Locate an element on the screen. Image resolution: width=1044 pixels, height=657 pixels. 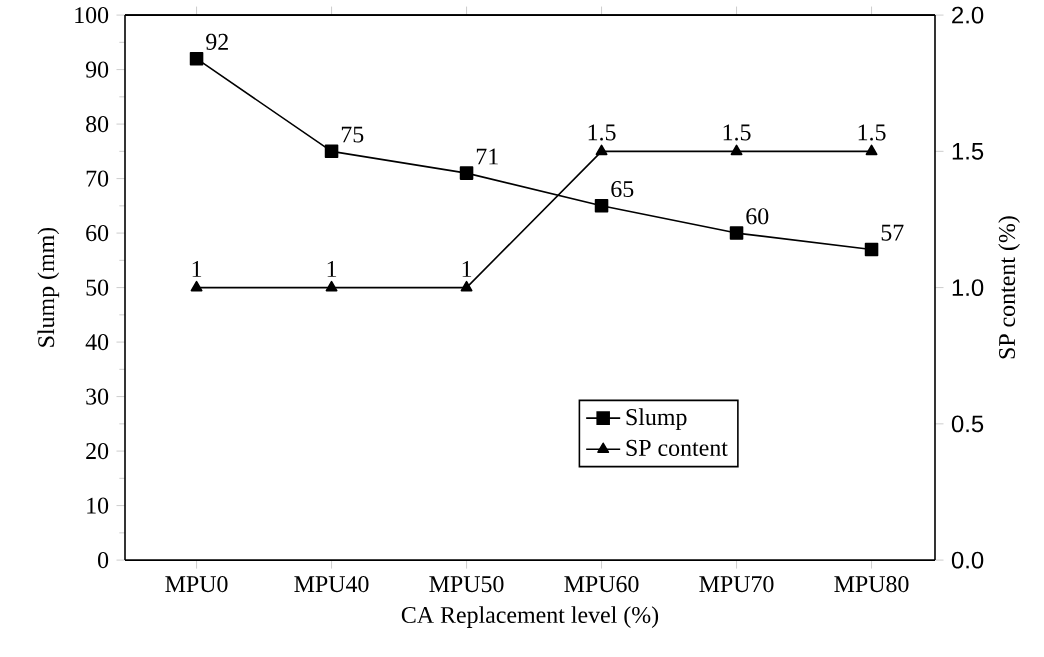
y2-tick-label: 0.5 is located at coordinates (967, 424).